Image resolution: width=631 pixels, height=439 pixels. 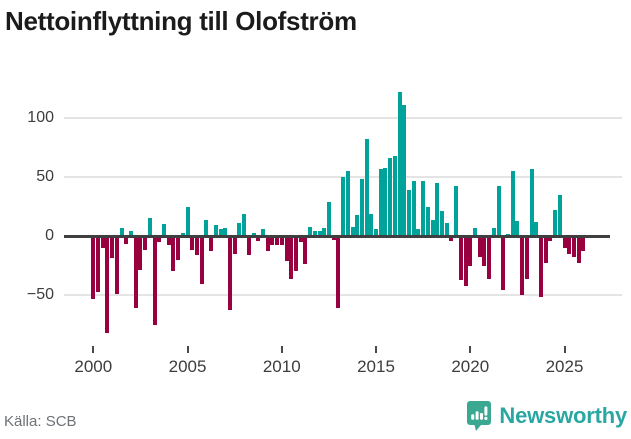 What do you see at coordinates (343, 295) in the screenshot?
I see `gridline--50` at bounding box center [343, 295].